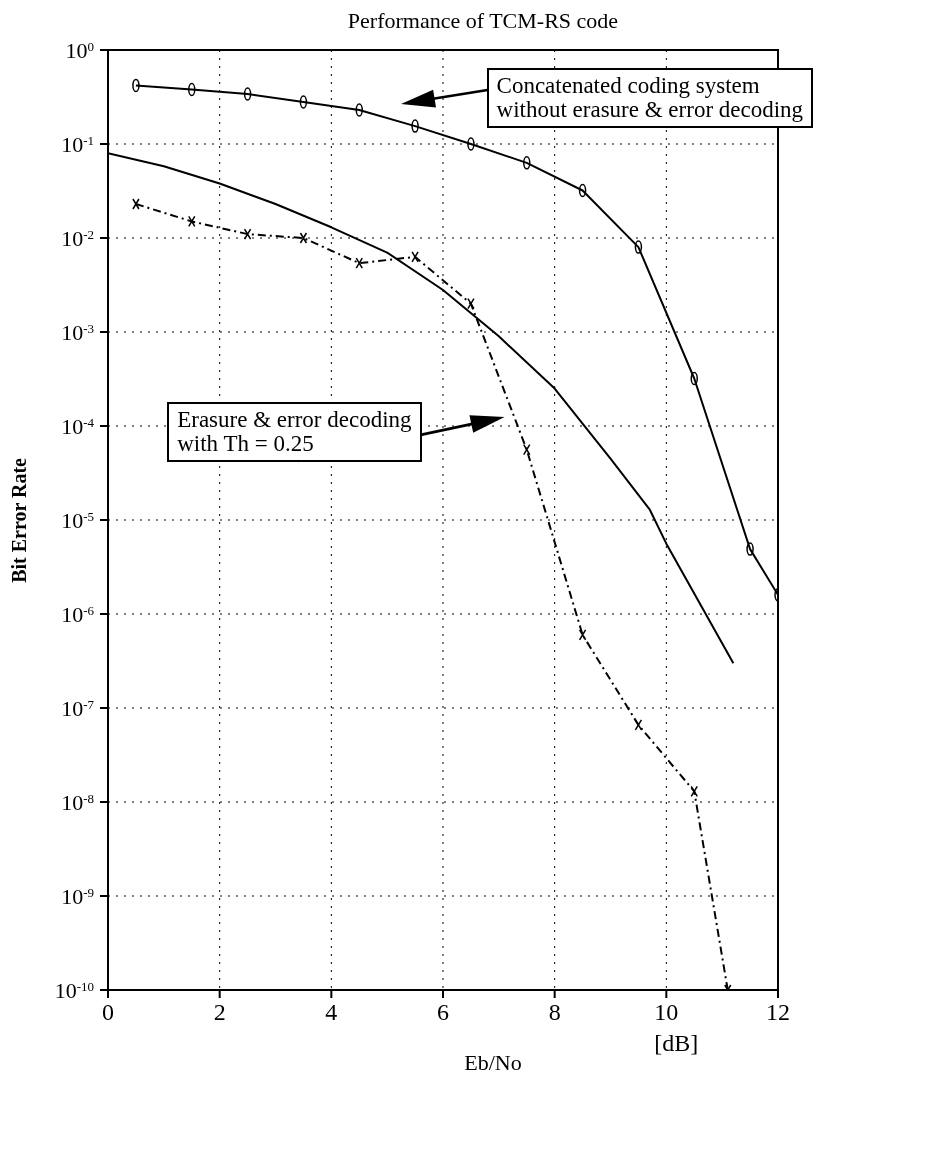  What do you see at coordinates (77, 896) in the screenshot?
I see `y-tick-label: 10$^{-9}$` at bounding box center [77, 896].